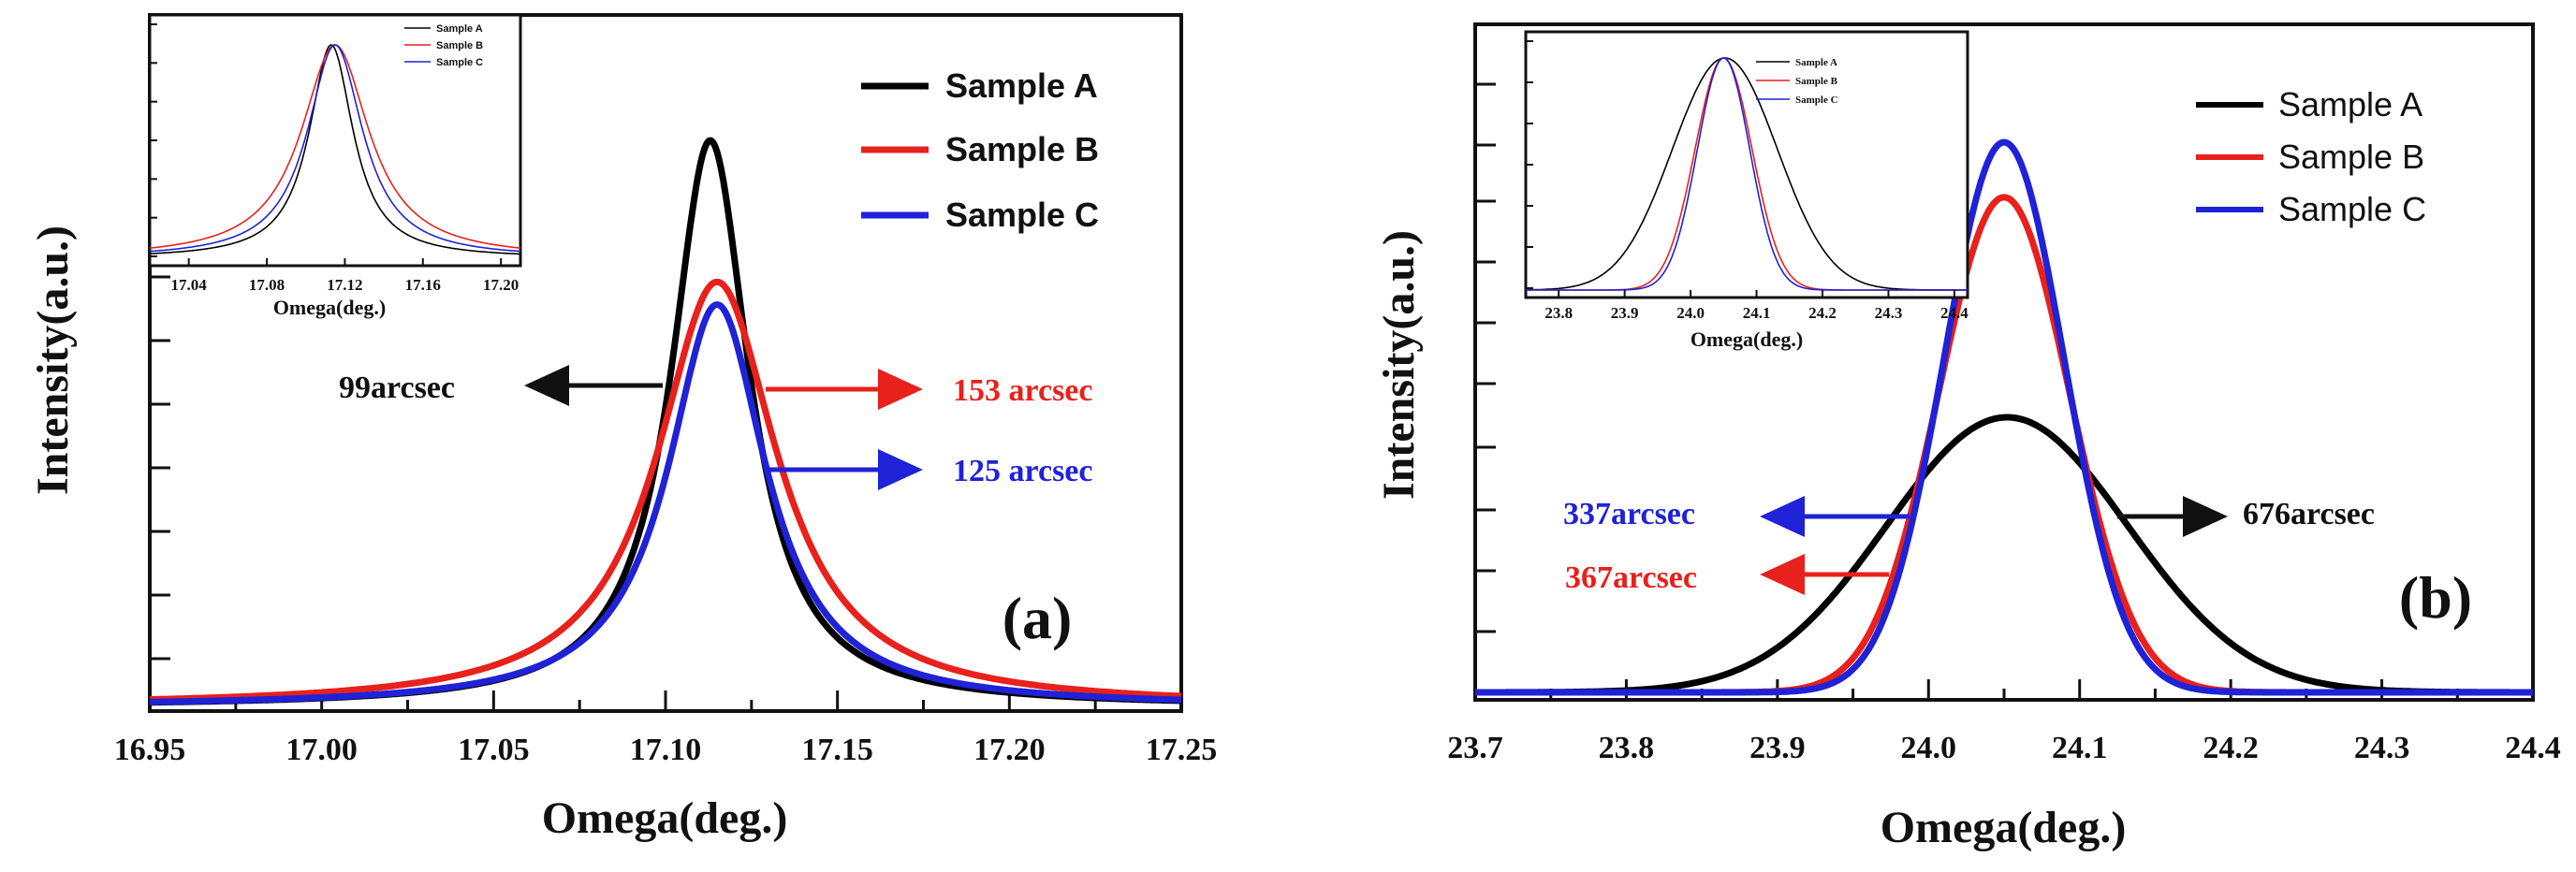  I want to click on x-tick-label: 24.1, so click(2080, 748).